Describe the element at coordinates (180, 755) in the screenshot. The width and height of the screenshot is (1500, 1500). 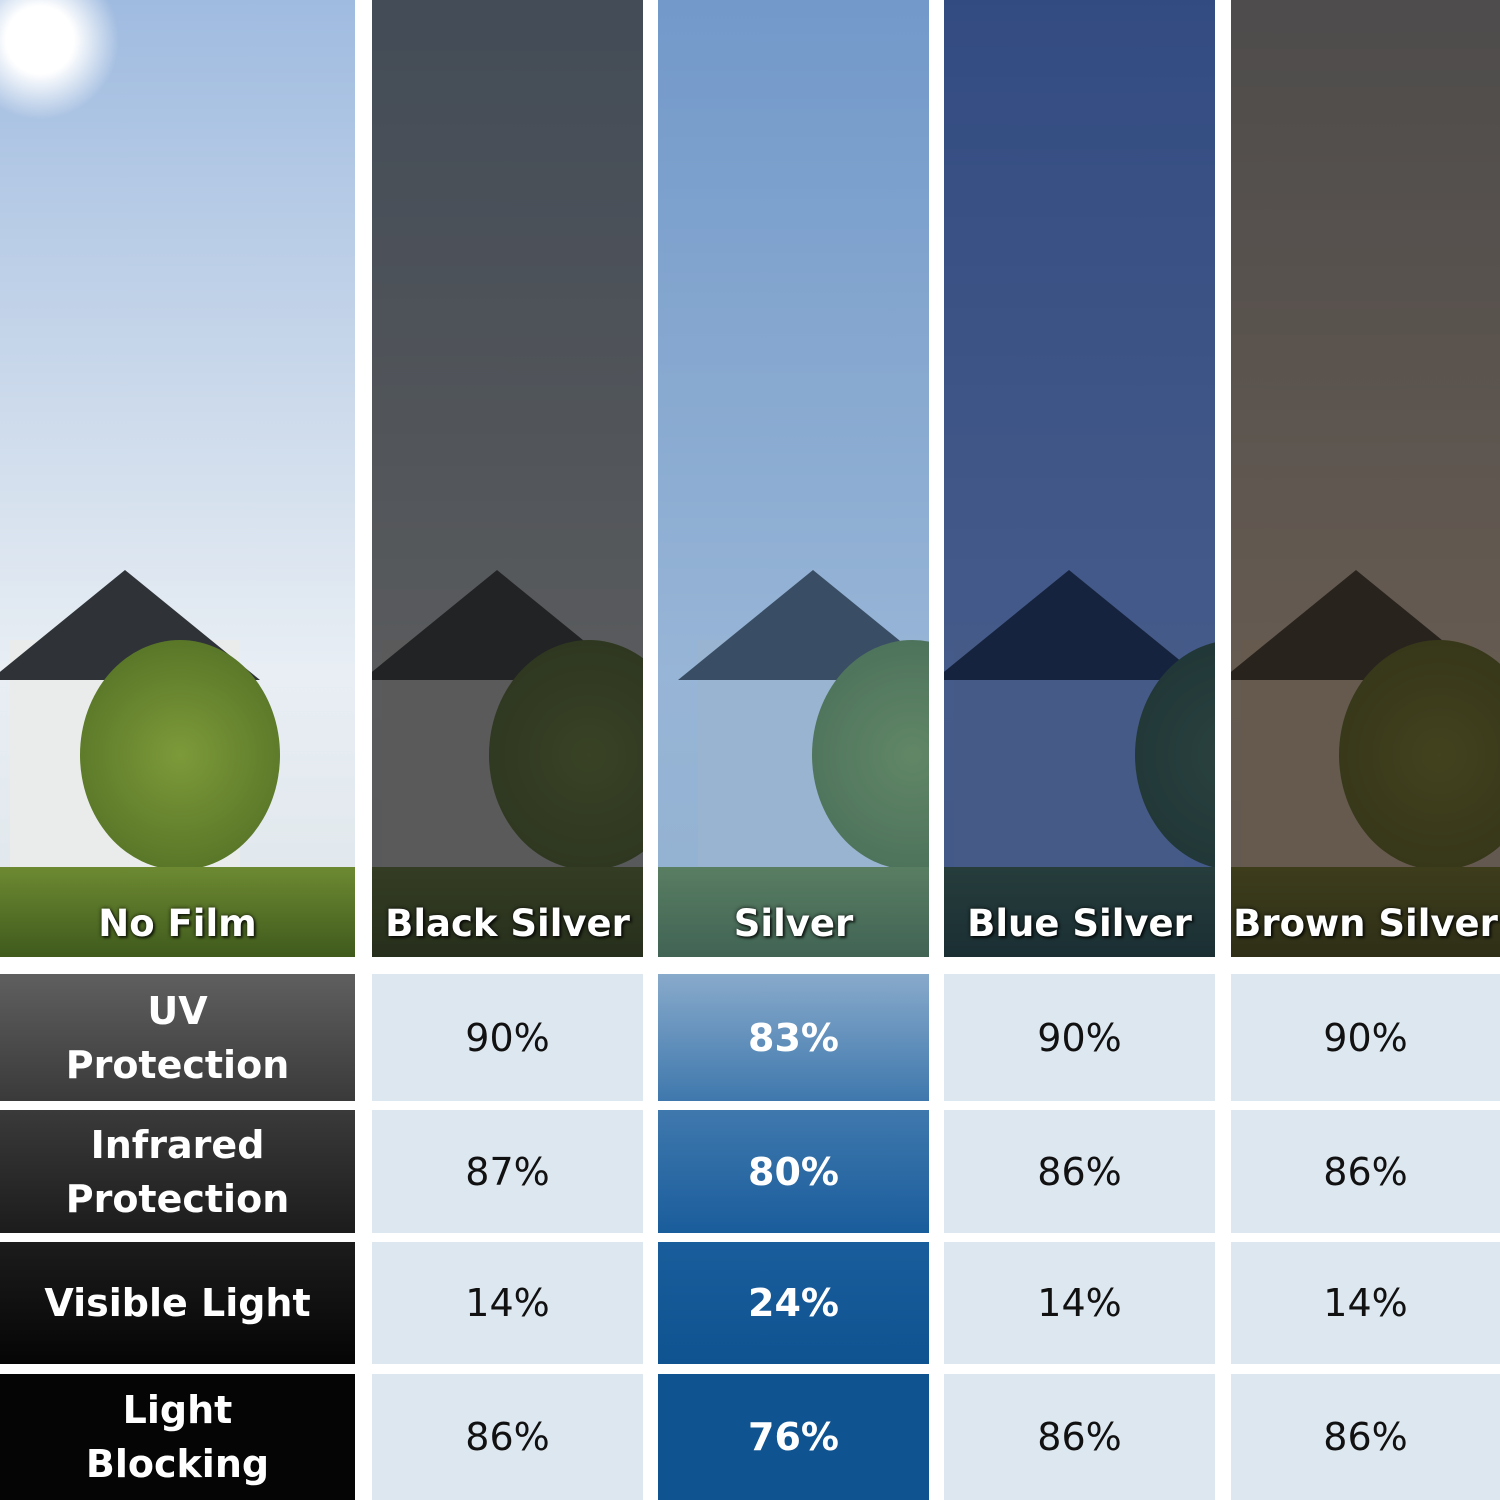
I see `tree` at that location.